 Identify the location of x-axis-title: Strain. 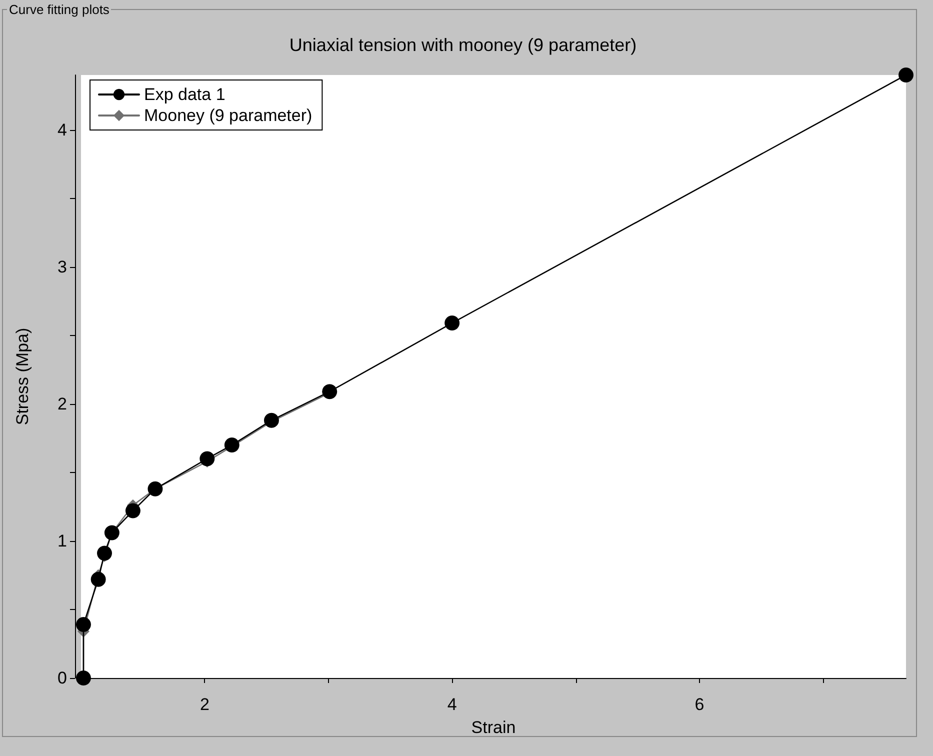
(493, 727).